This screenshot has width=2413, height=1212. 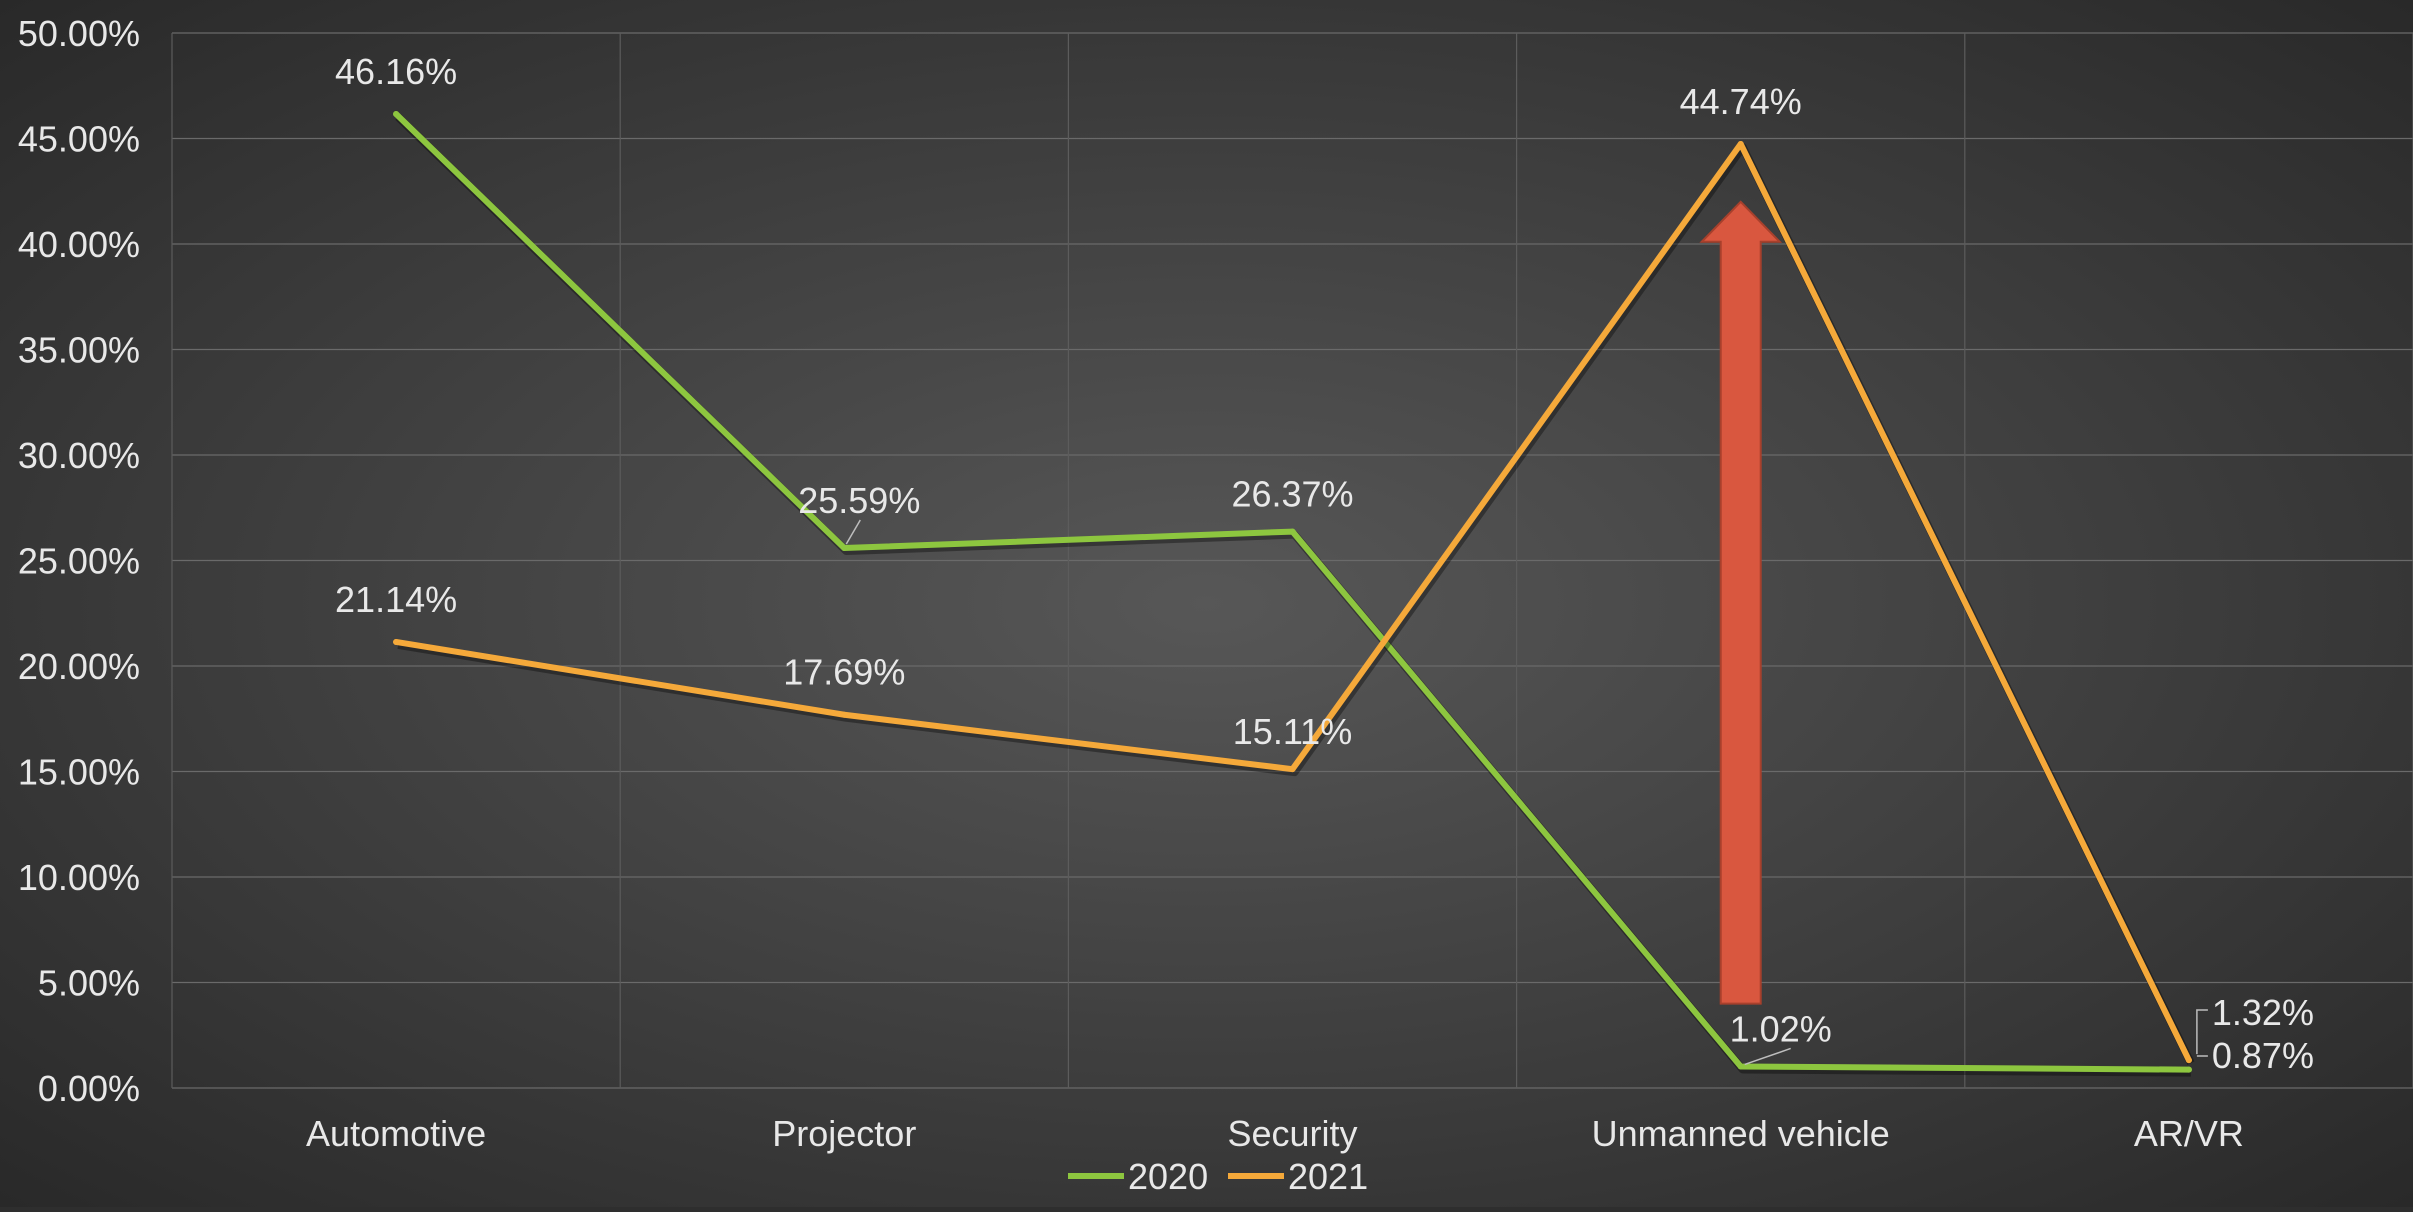 I want to click on y-tick-label: 50.00%, so click(x=79, y=33).